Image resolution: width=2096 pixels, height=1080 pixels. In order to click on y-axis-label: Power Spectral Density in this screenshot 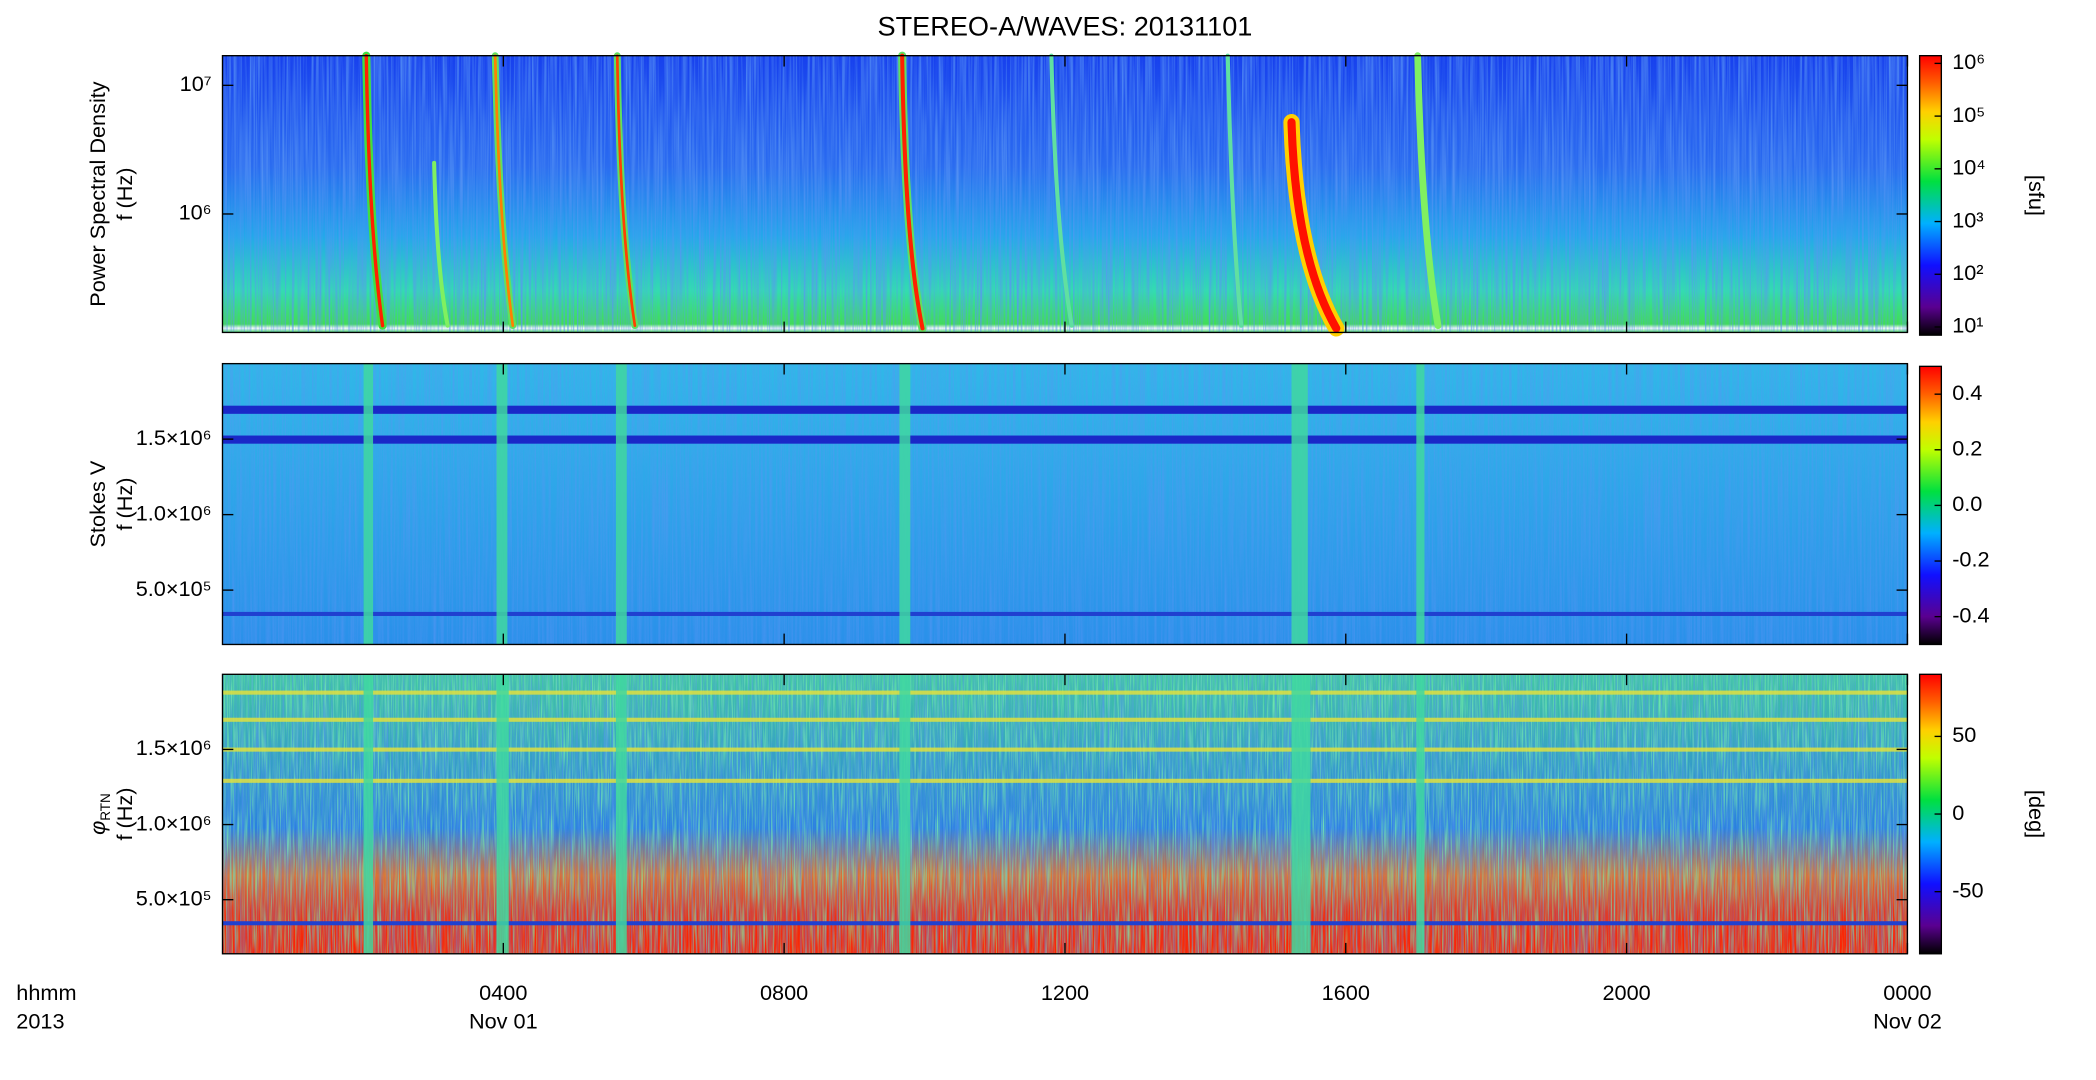, I will do `click(97, 194)`.